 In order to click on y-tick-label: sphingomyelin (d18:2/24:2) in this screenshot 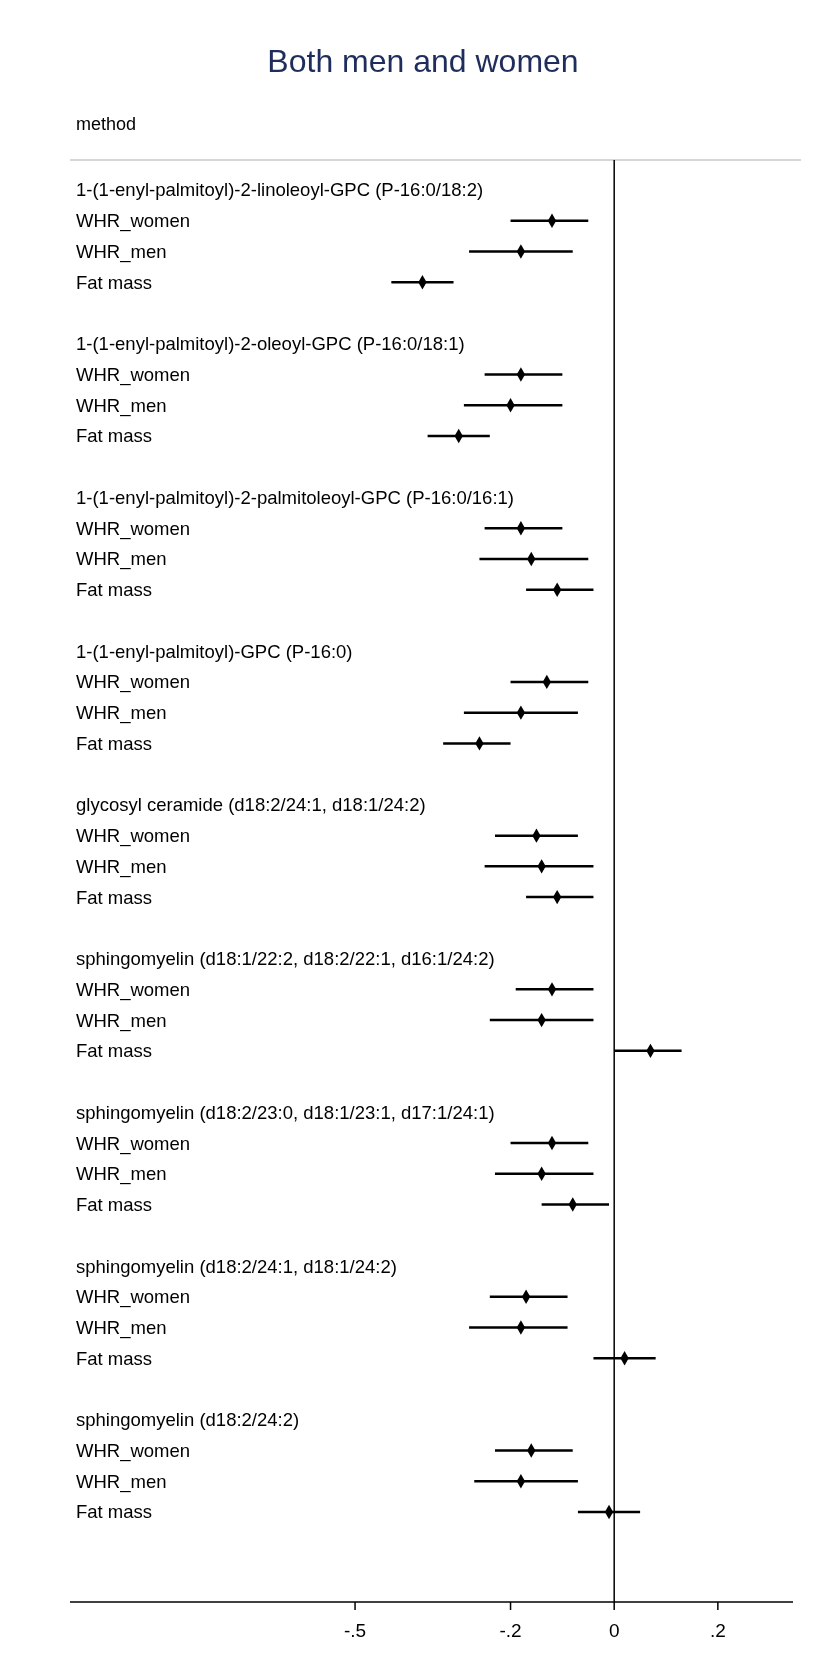, I will do `click(188, 1420)`.